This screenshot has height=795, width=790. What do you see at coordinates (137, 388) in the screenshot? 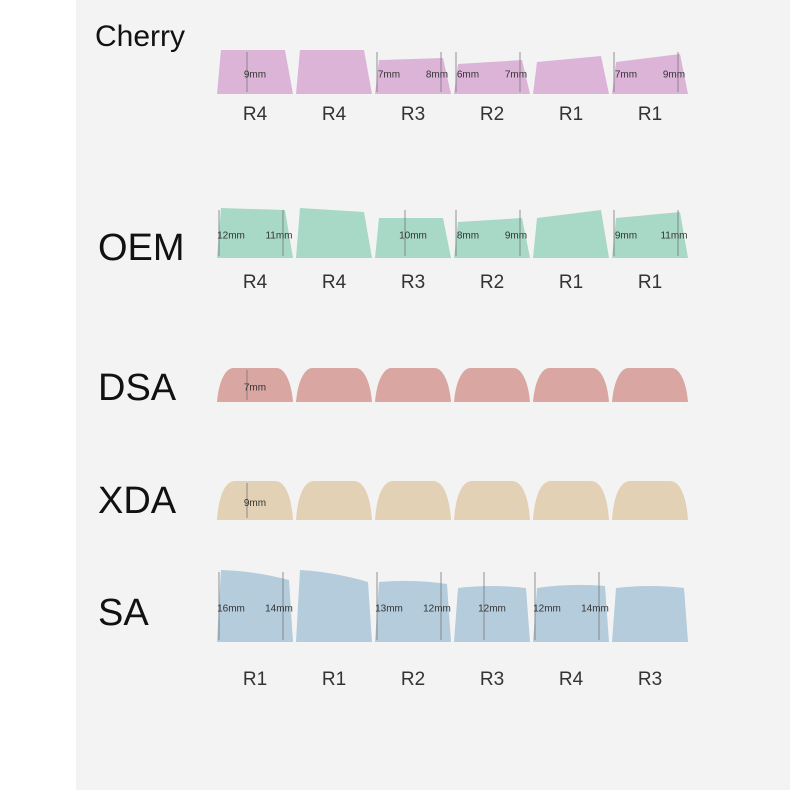
I see `profile-name: DSA` at bounding box center [137, 388].